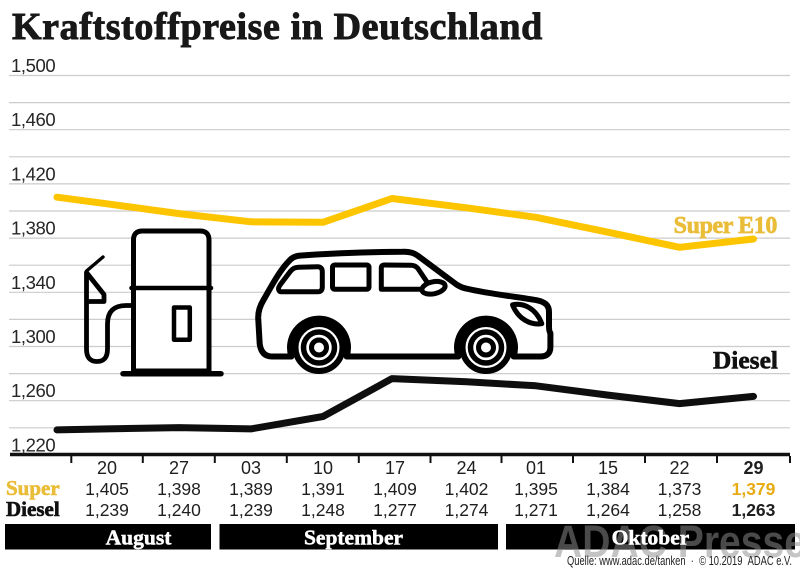 The width and height of the screenshot is (800, 578). Describe the element at coordinates (107, 489) in the screenshot. I see `svg-text: 1,405` at that location.